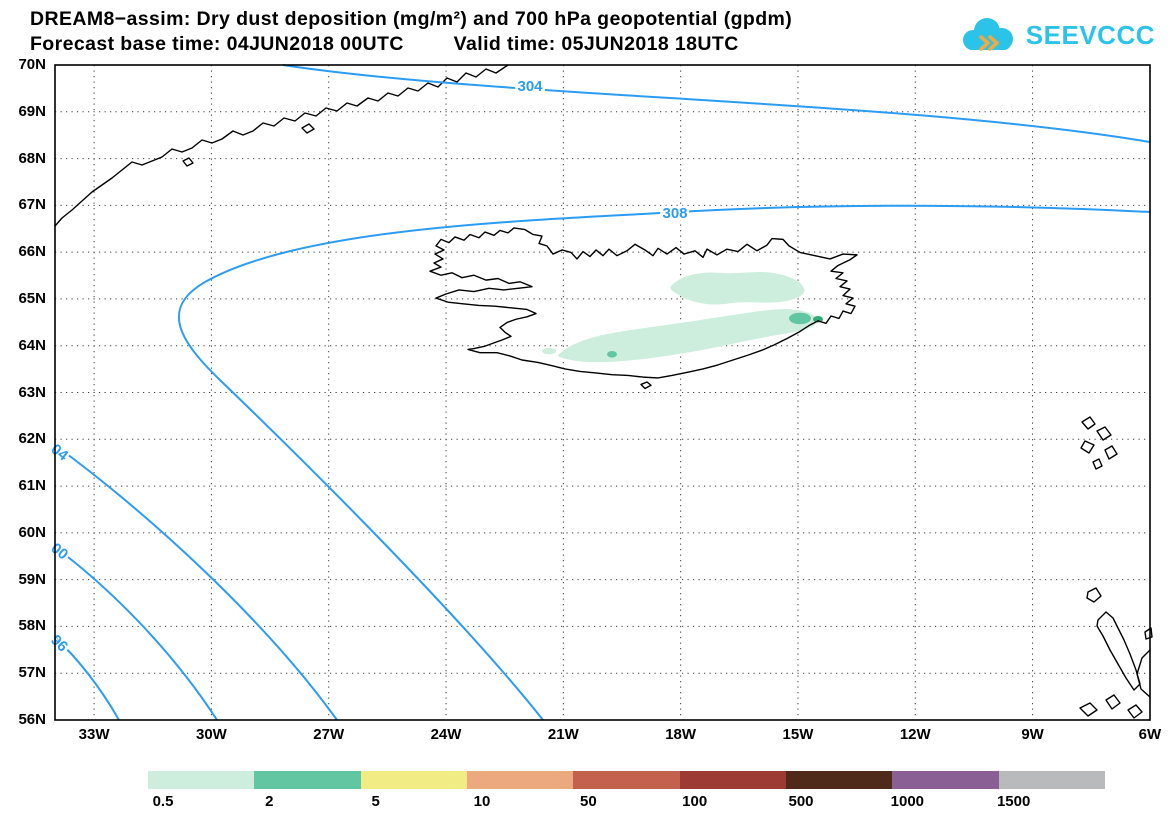 The image size is (1175, 815). What do you see at coordinates (563, 734) in the screenshot?
I see `lon-tick-label: 21W` at bounding box center [563, 734].